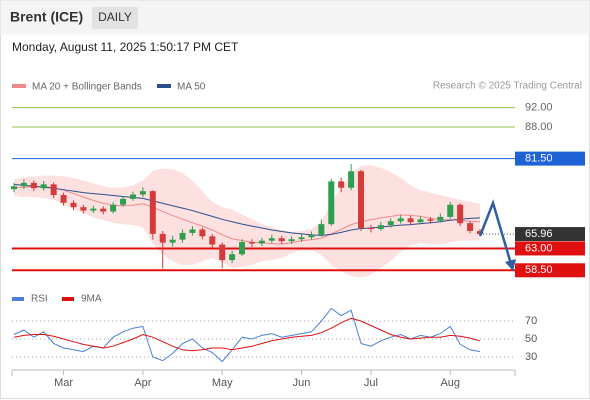 Image resolution: width=590 pixels, height=400 pixels. What do you see at coordinates (539, 127) in the screenshot?
I see `level-label: 88.00` at bounding box center [539, 127].